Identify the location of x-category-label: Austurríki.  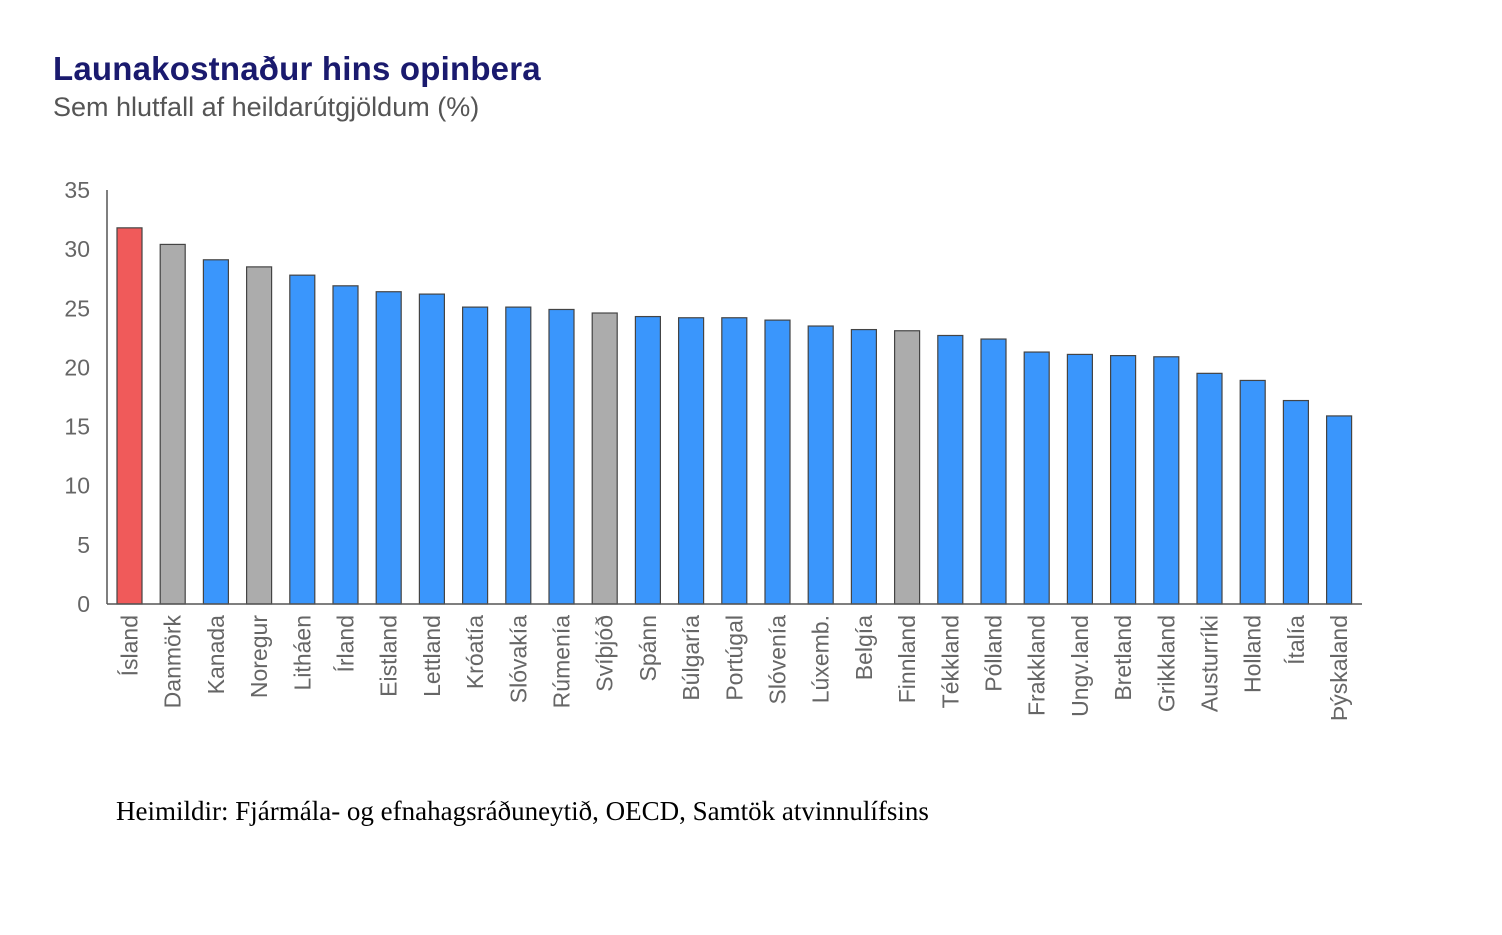
(1210, 663).